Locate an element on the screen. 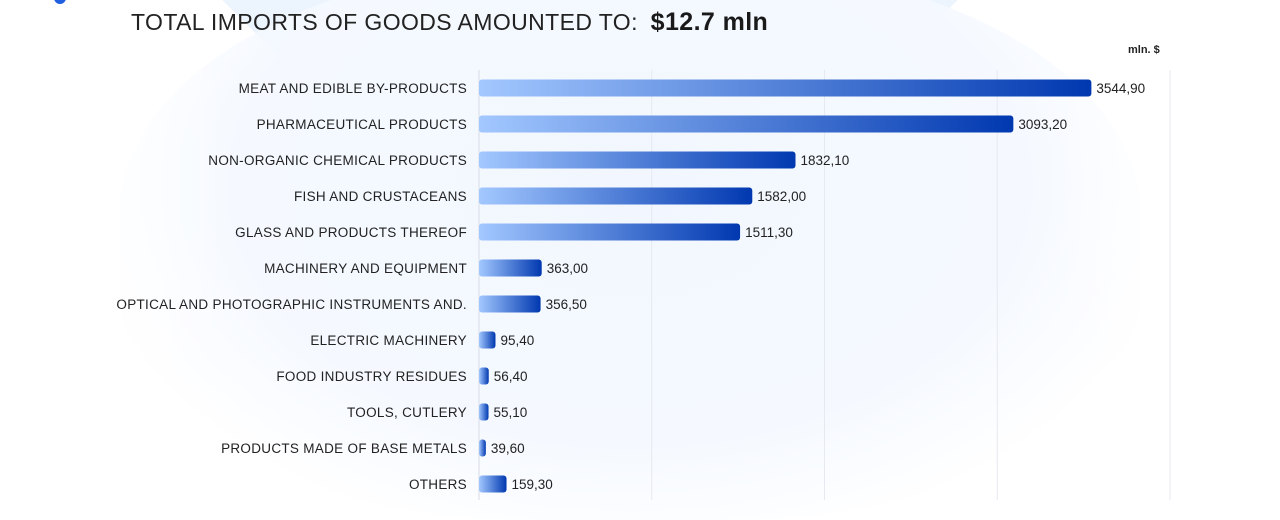 The width and height of the screenshot is (1280, 520). bar-row: NON-ORGANIC CHEMICAL PRODUCTS 1832,10 is located at coordinates (528, 160).